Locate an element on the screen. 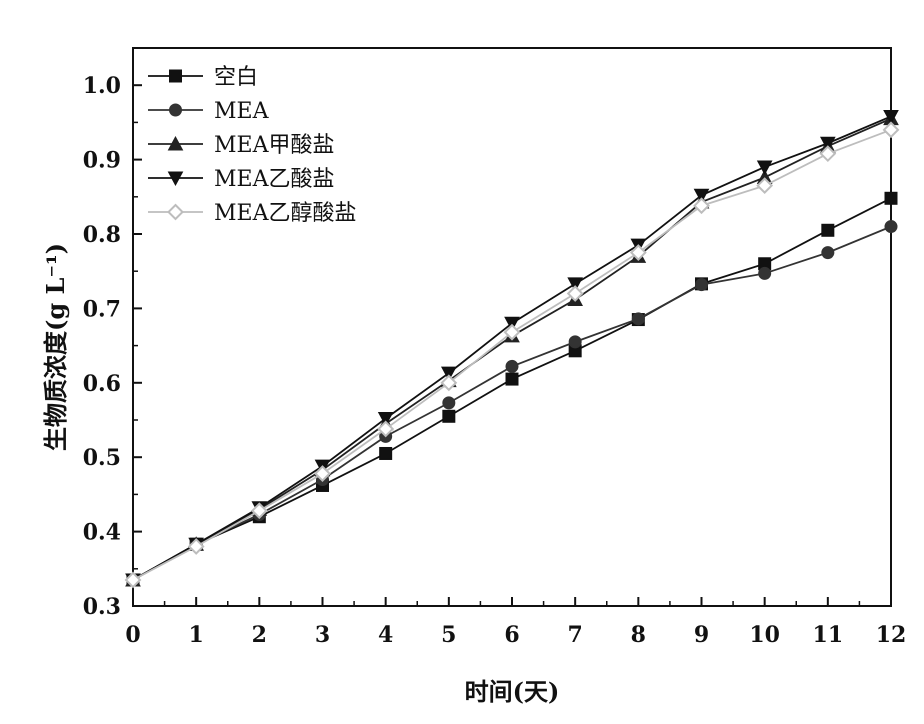 This screenshot has height=724, width=924. x-tick-label: 0 is located at coordinates (132, 635).